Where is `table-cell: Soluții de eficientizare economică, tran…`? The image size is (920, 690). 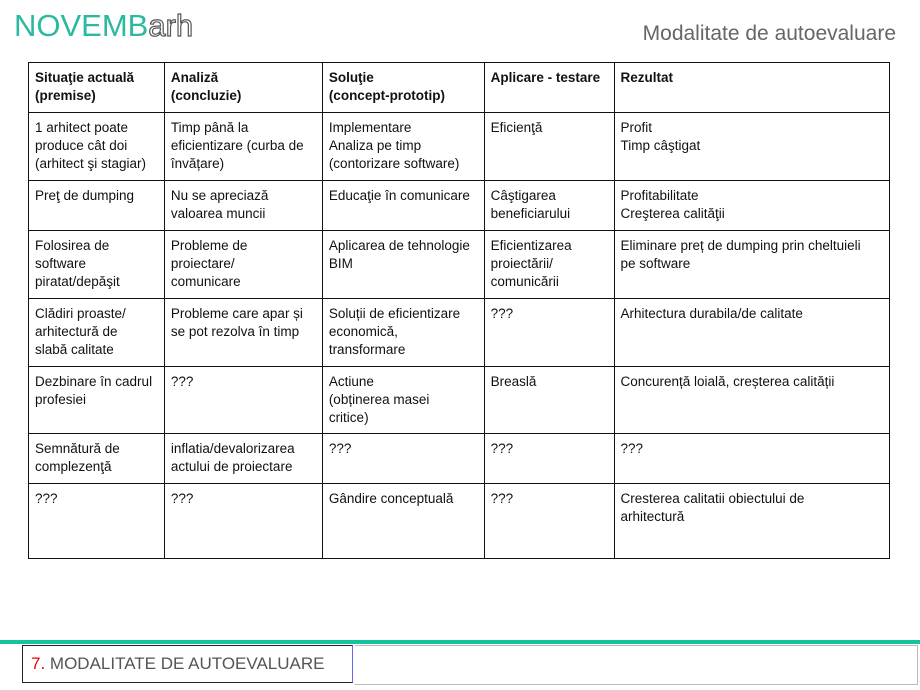 table-cell: Soluții de eficientizare economică, tran… is located at coordinates (403, 332).